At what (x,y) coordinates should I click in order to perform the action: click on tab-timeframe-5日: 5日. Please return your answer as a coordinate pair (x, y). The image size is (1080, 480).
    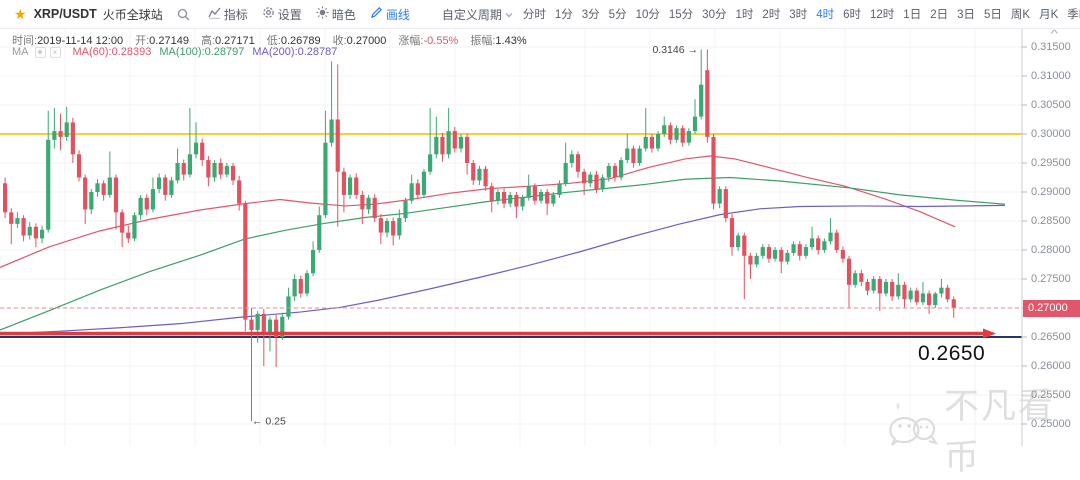
    Looking at the image, I should click on (993, 15).